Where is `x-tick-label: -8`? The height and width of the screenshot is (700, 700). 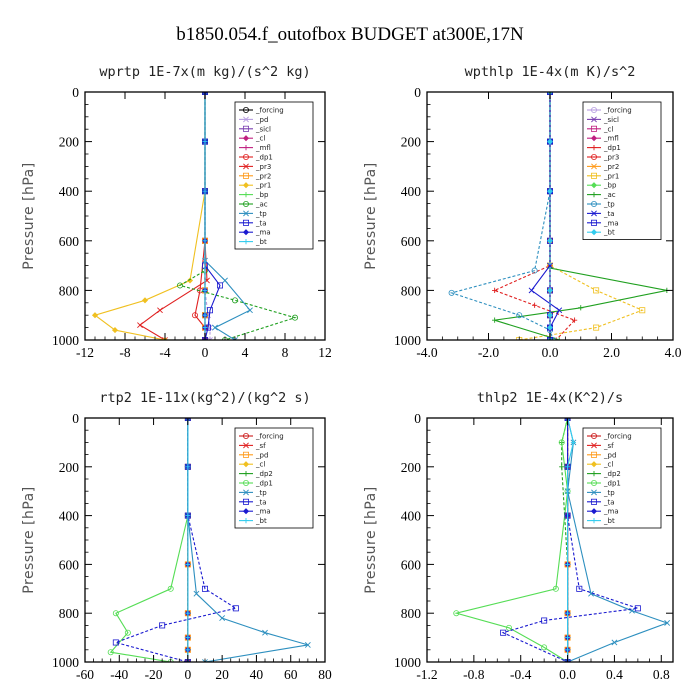
x-tick-label: -8 is located at coordinates (124, 352).